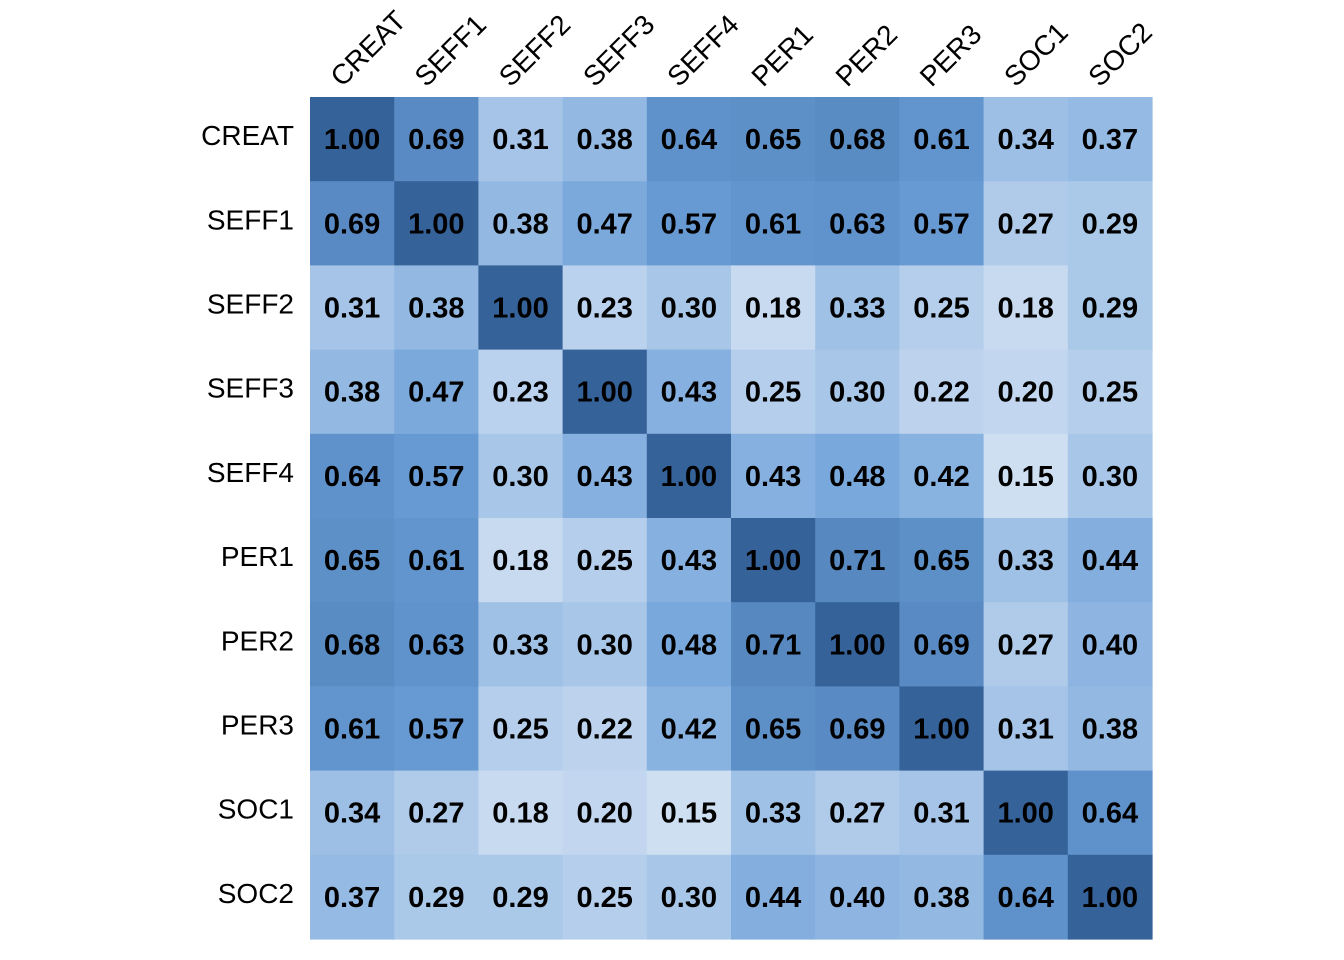  I want to click on row-label: SEFF4, so click(250, 472).